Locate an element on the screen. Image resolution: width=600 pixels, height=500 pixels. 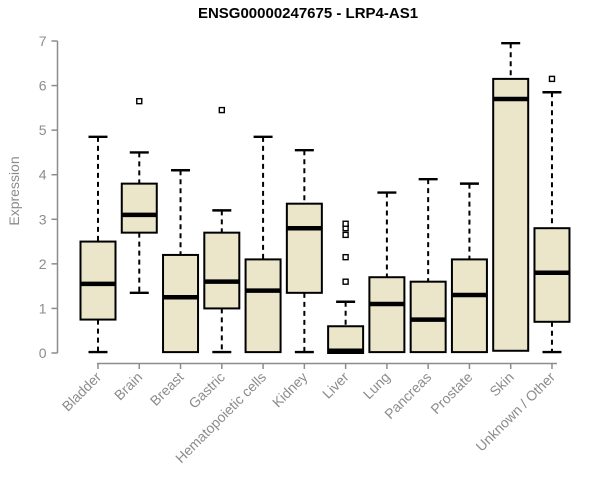
y-tick-label: 0 is located at coordinates (43, 353).